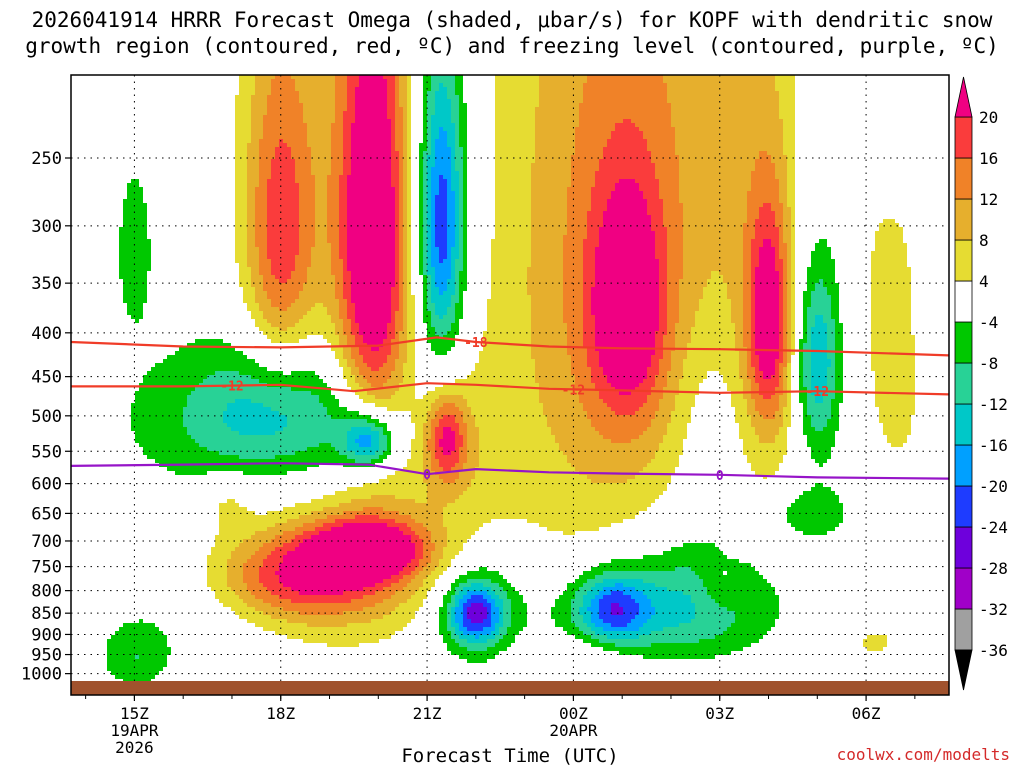 The width and height of the screenshot is (1024, 768). I want to click on x-tick-label: 19APR, so click(134, 730).